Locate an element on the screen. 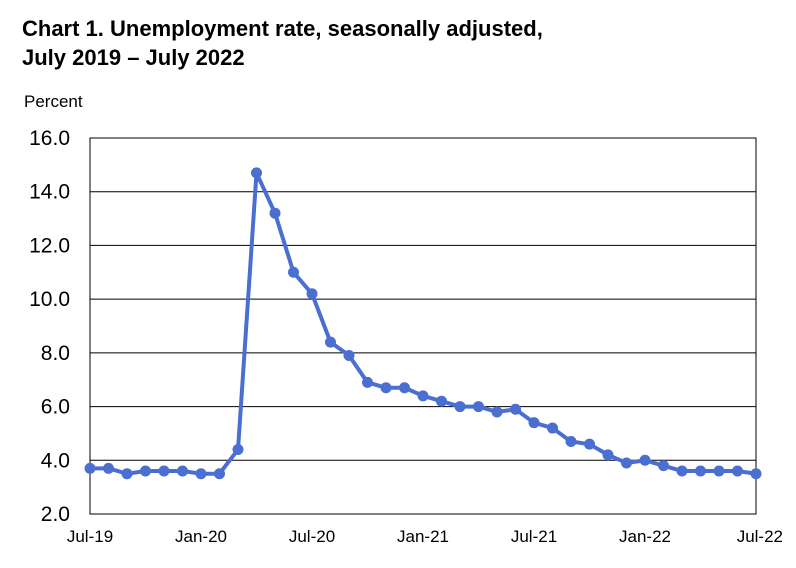 Image resolution: width=796 pixels, height=568 pixels. y-tick-label: 4.0 is located at coordinates (55, 460).